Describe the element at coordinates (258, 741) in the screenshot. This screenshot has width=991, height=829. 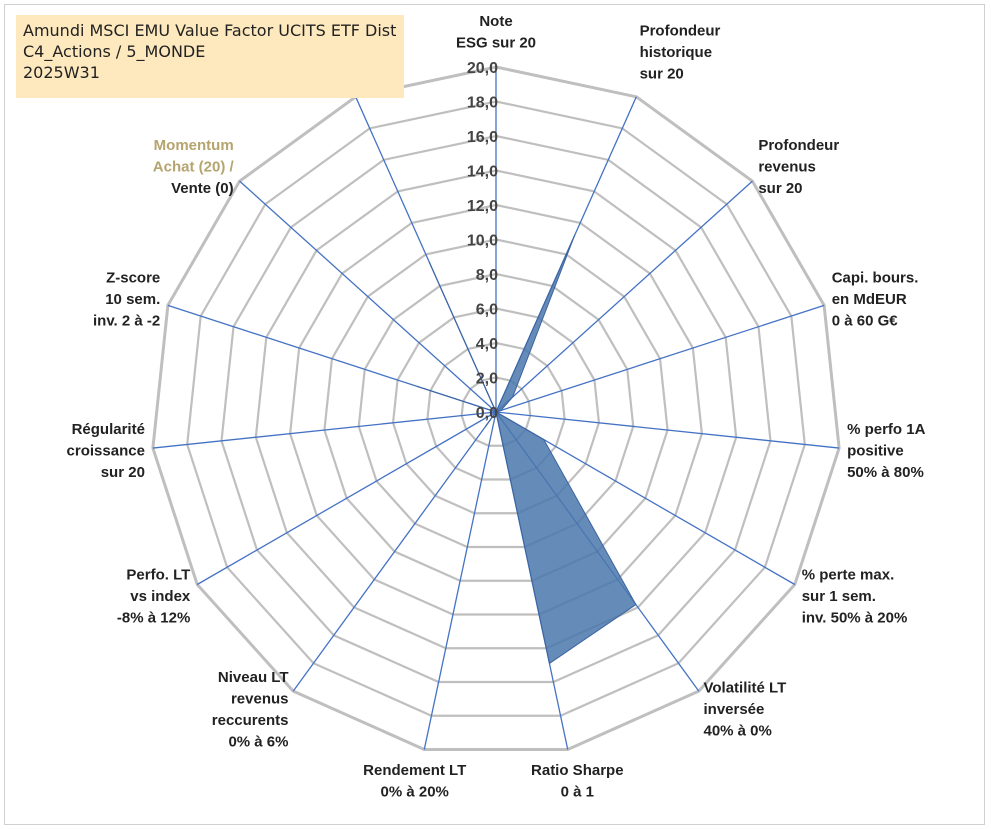
I see `axis-label-line: 0% à 6%` at that location.